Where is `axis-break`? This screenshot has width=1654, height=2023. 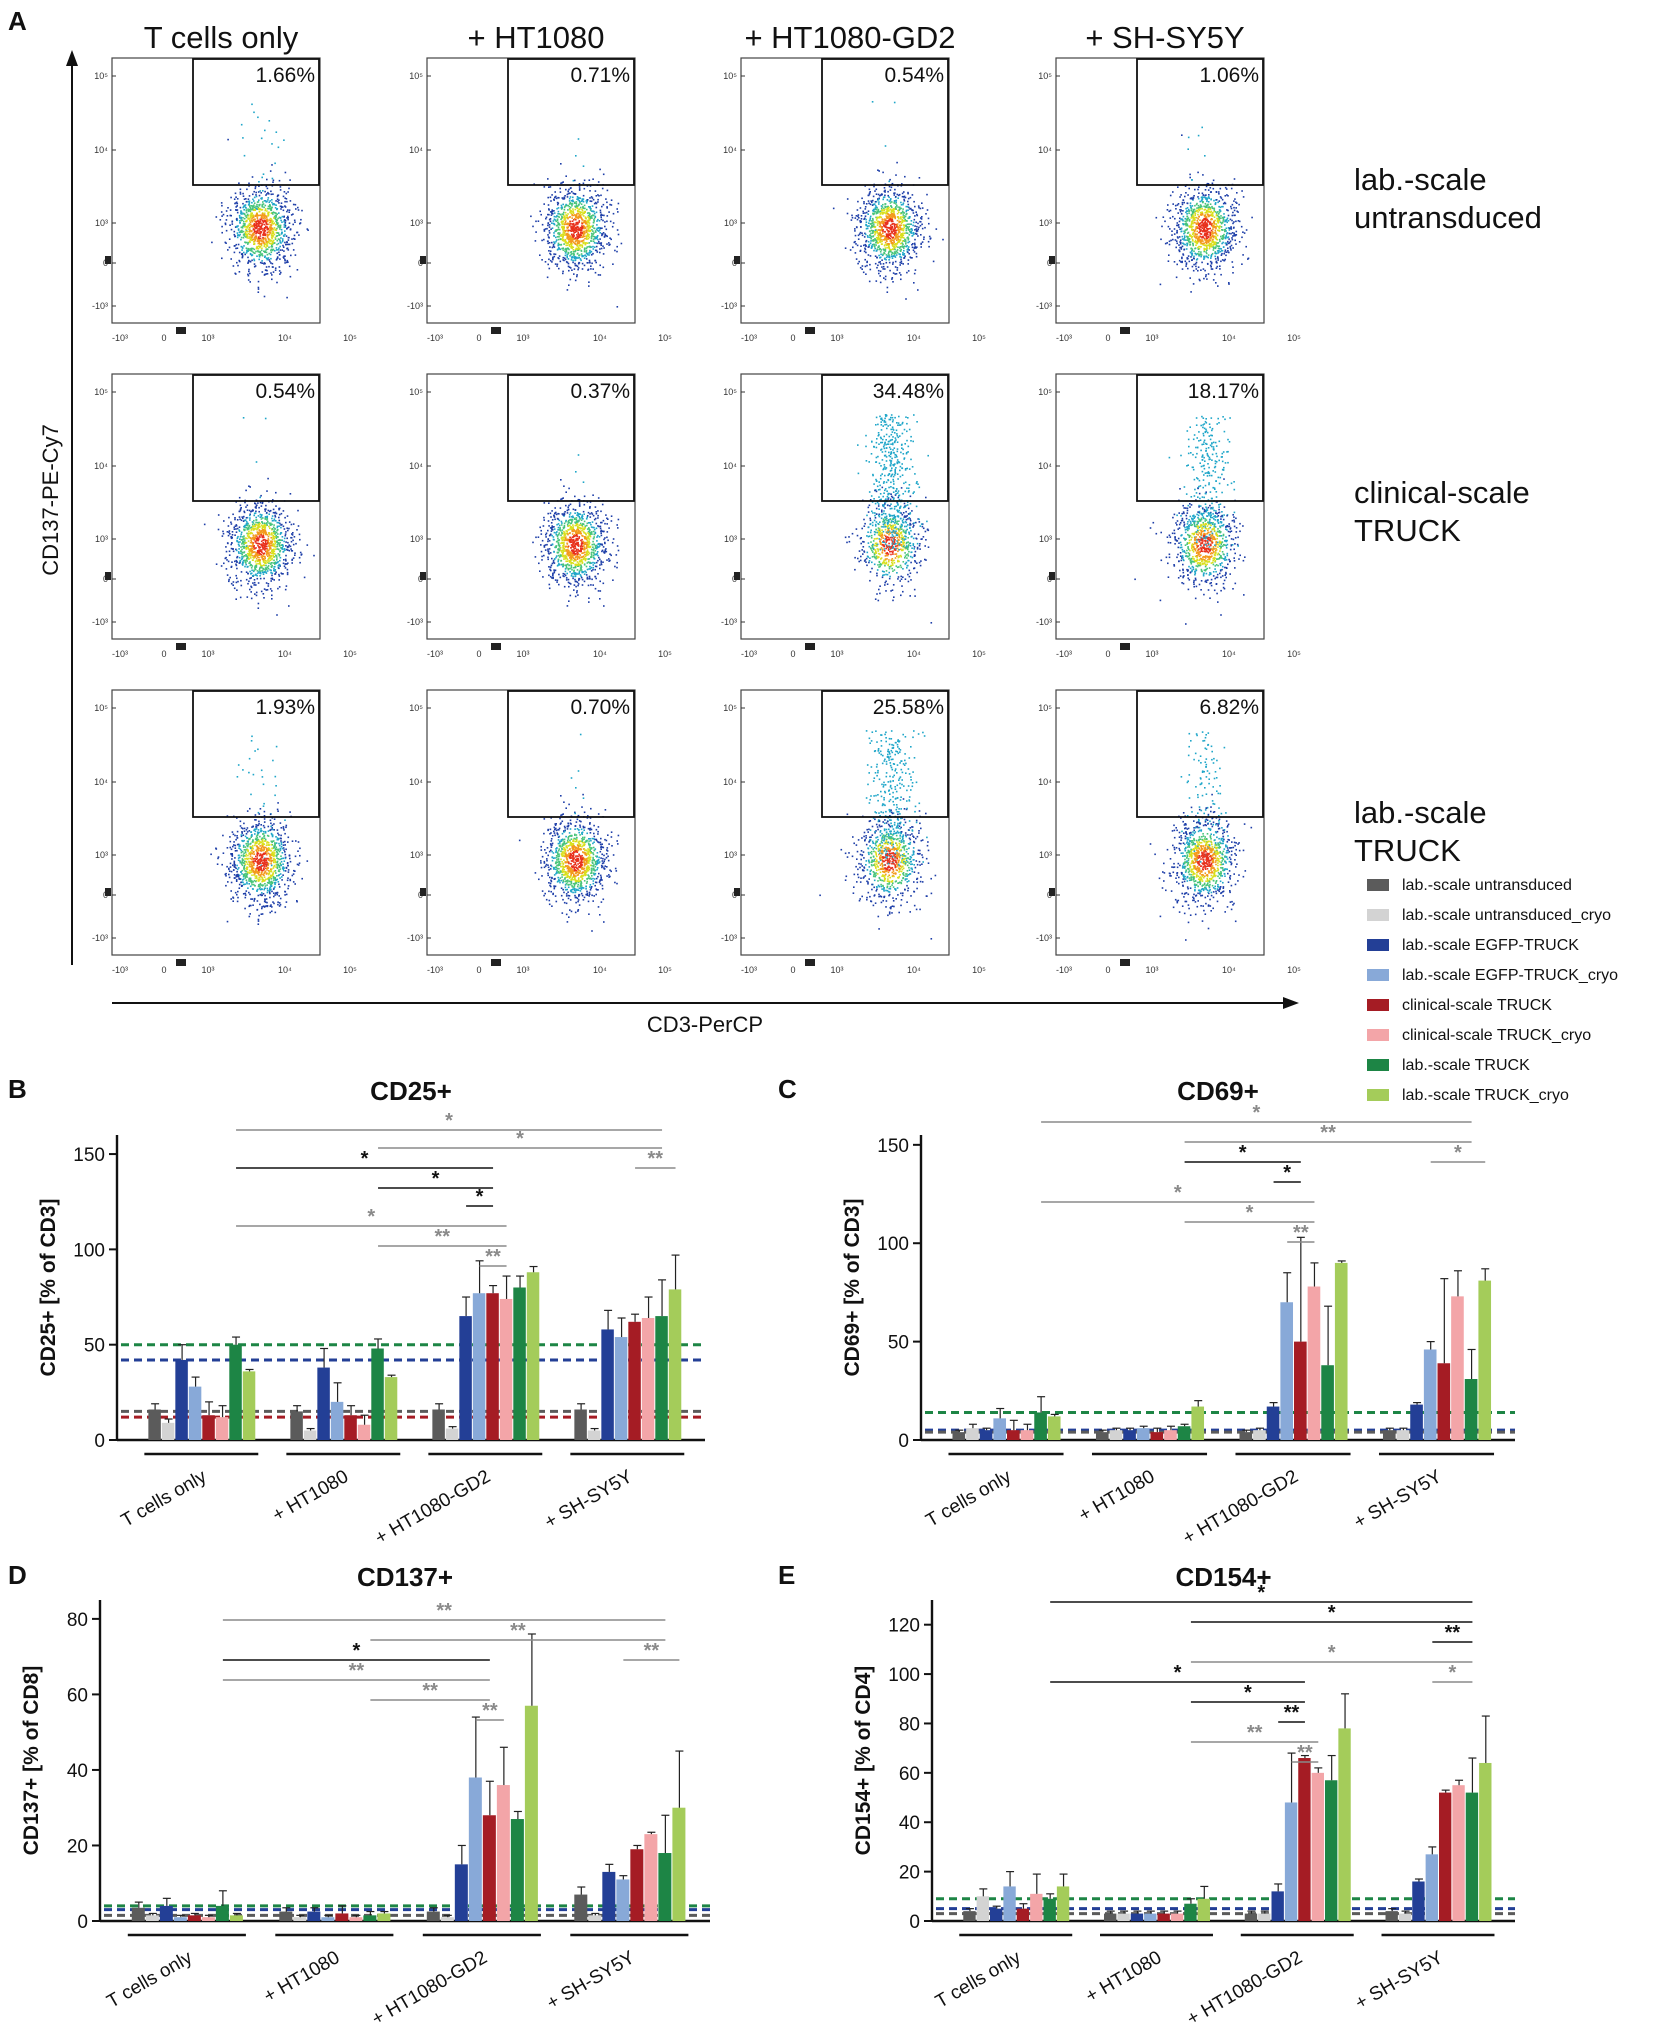 axis-break is located at coordinates (108, 260).